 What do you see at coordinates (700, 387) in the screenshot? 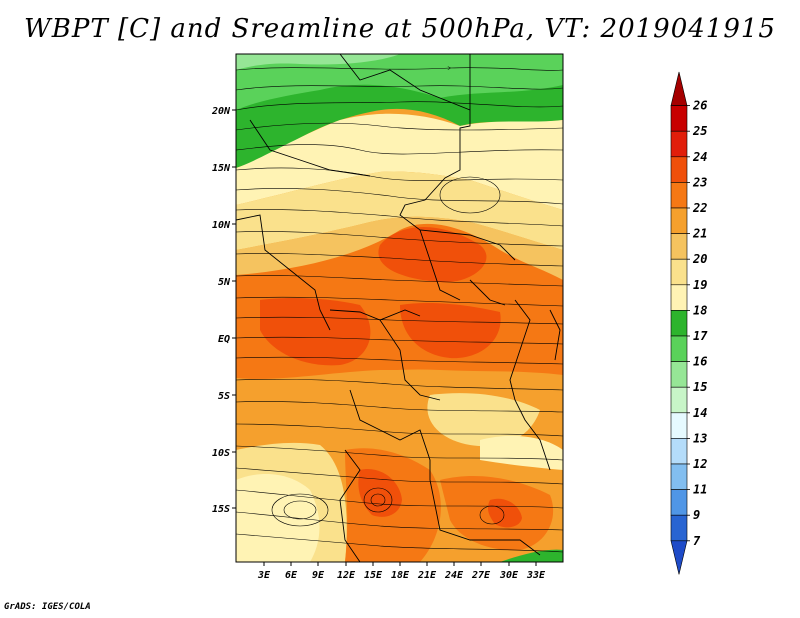
I see `colorbar-label: 15` at bounding box center [700, 387].